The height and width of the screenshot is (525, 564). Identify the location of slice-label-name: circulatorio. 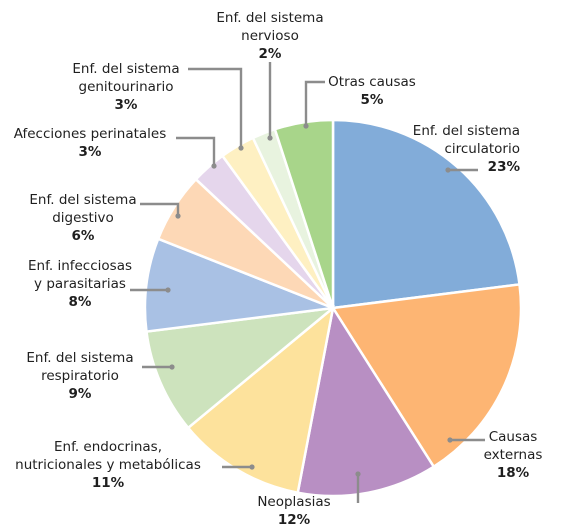
(482, 149).